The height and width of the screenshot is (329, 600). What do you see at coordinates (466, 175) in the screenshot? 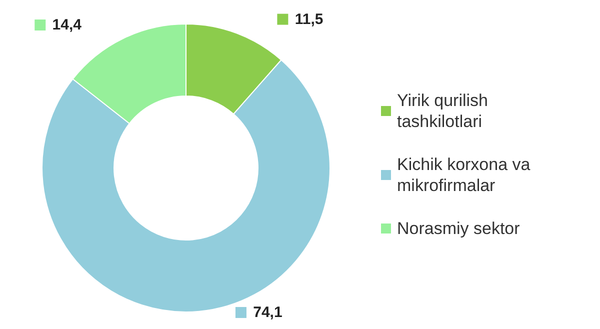
I see `legend-label: Kichik korxona va mikrofirmalar` at bounding box center [466, 175].